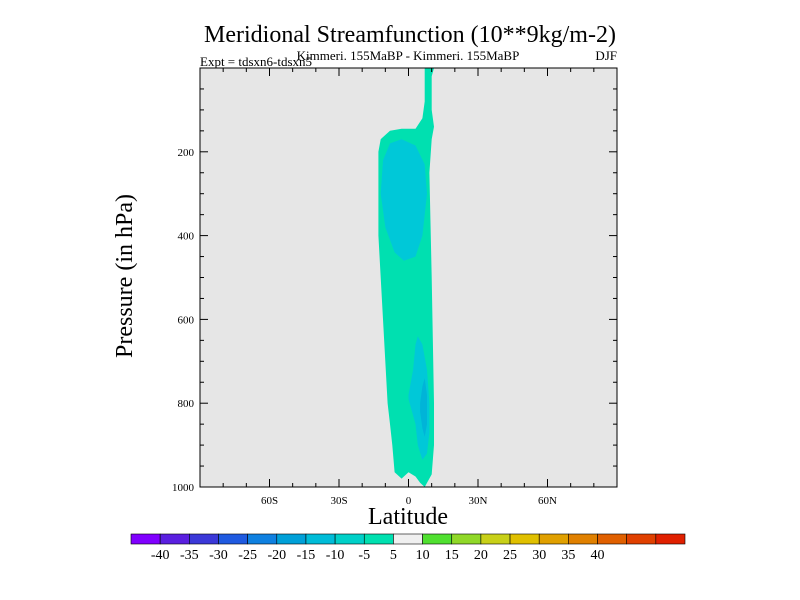 This screenshot has height=600, width=800. What do you see at coordinates (452, 555) in the screenshot?
I see `colorbar-label: 15` at bounding box center [452, 555].